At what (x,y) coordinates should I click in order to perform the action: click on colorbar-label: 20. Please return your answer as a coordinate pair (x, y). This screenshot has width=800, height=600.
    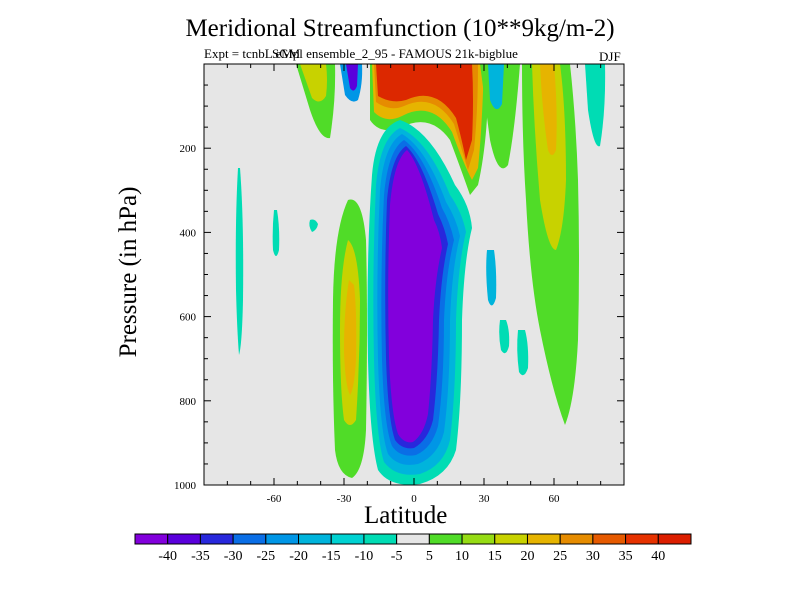
    Looking at the image, I should click on (527, 556).